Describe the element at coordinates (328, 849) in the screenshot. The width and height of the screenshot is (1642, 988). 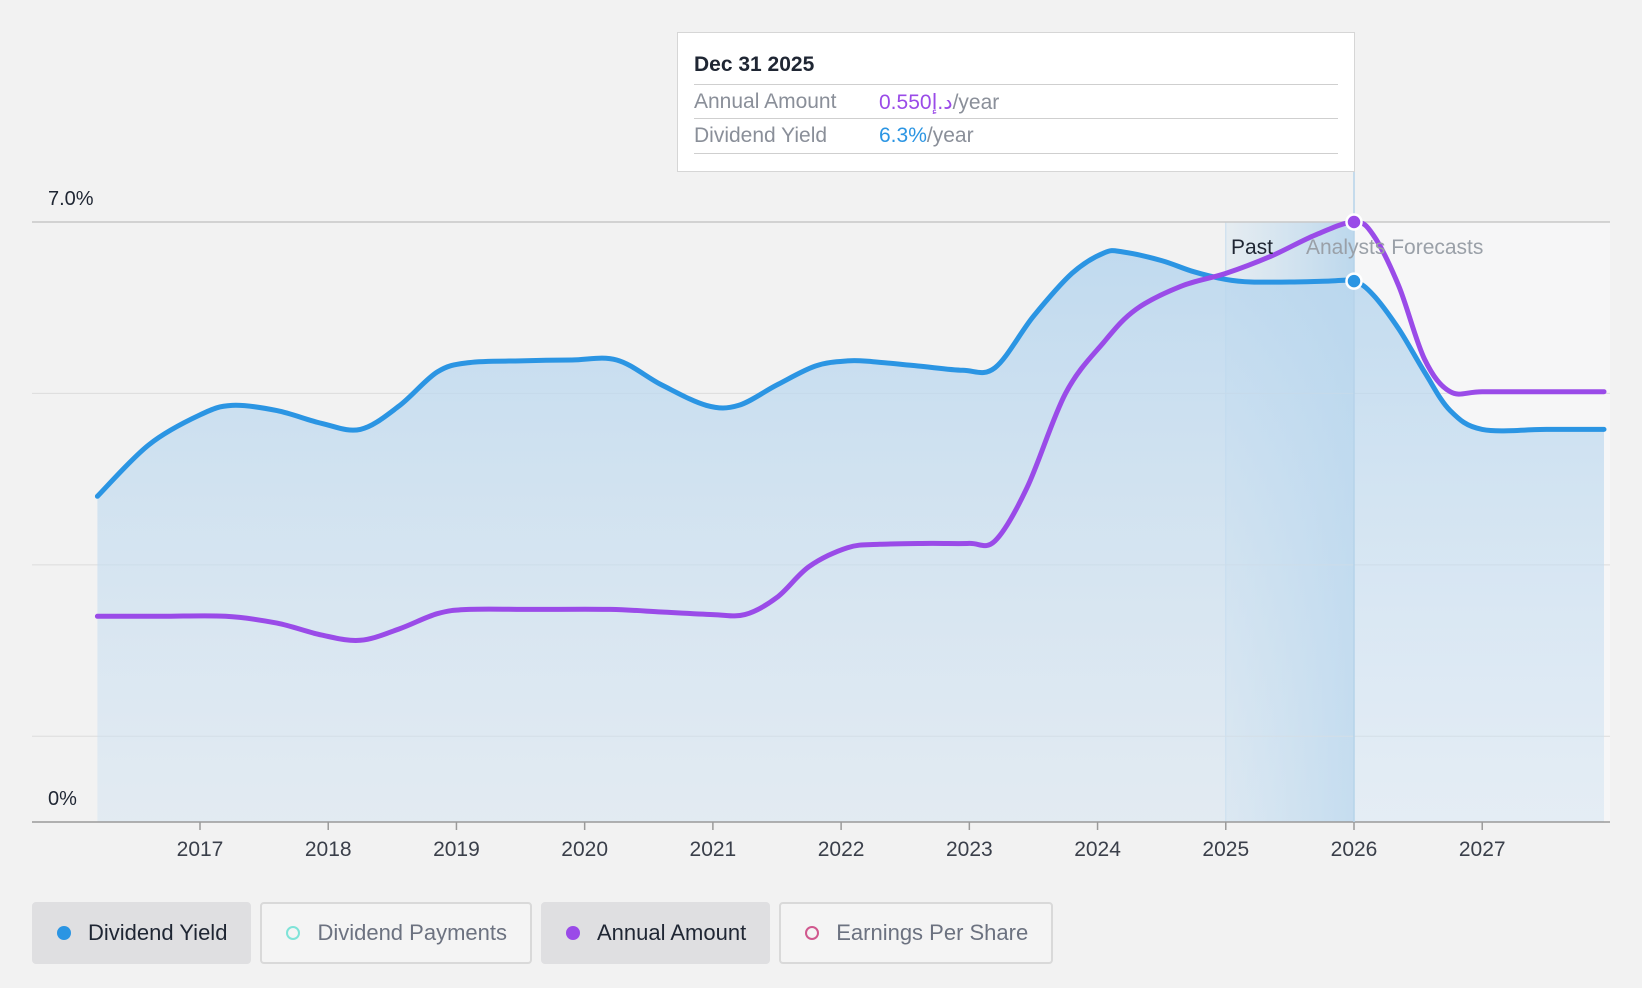
I see `x-tick-label: 2018` at that location.